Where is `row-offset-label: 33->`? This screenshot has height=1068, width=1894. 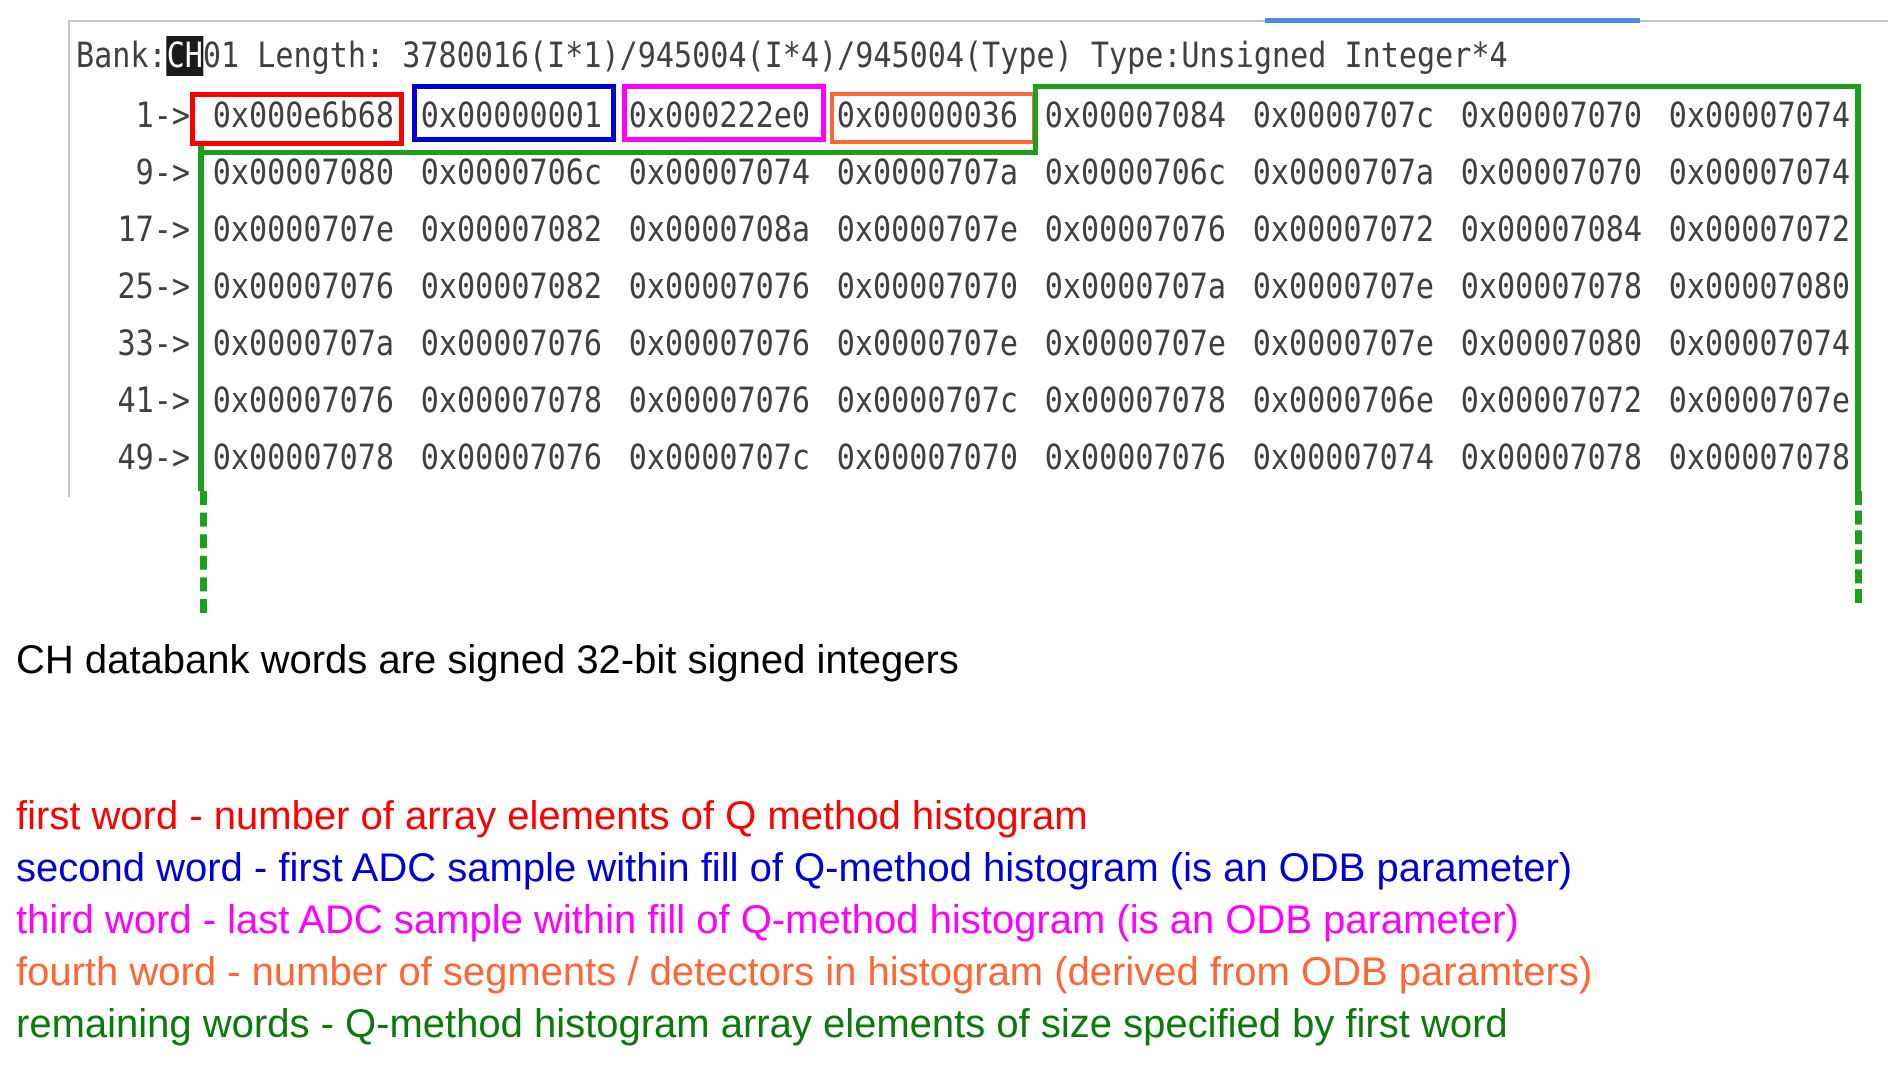
row-offset-label: 33-> is located at coordinates (153, 344).